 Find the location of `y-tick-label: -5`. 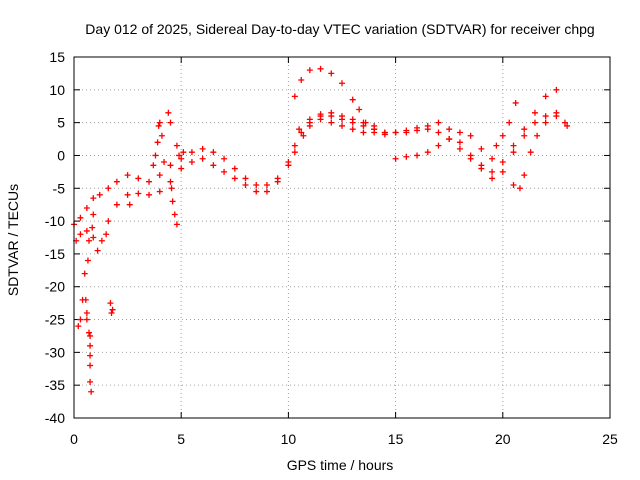

y-tick-label: -5 is located at coordinates (59, 188).